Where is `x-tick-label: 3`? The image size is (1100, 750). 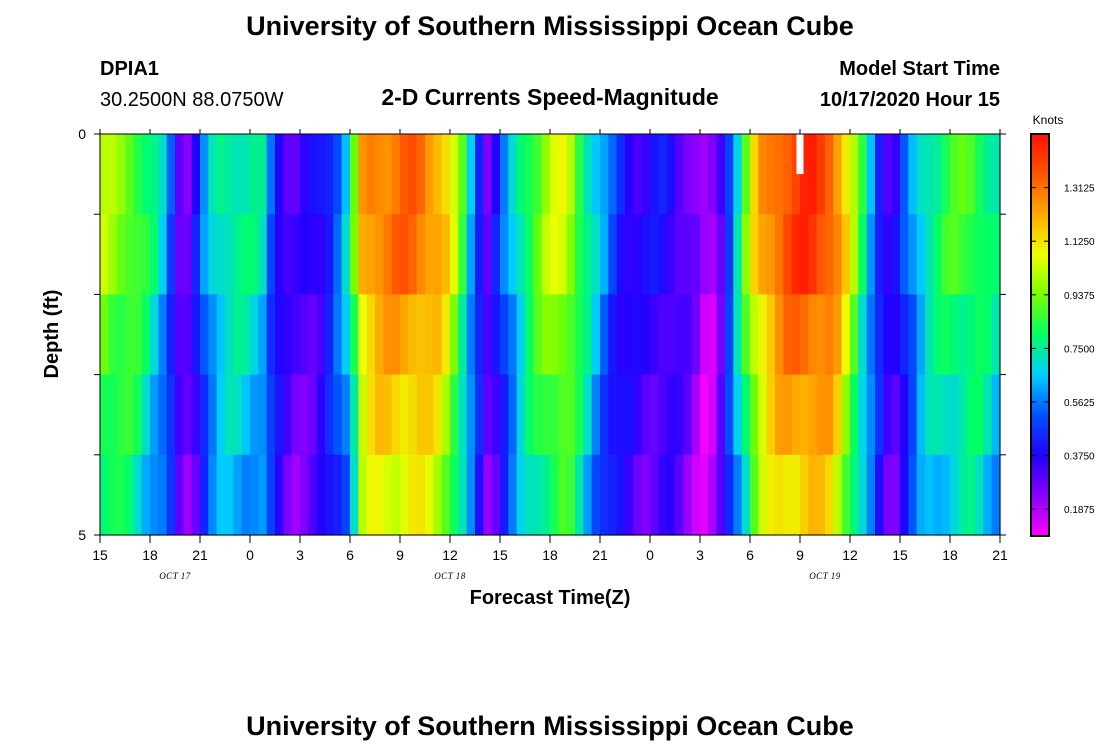
x-tick-label: 3 is located at coordinates (700, 555).